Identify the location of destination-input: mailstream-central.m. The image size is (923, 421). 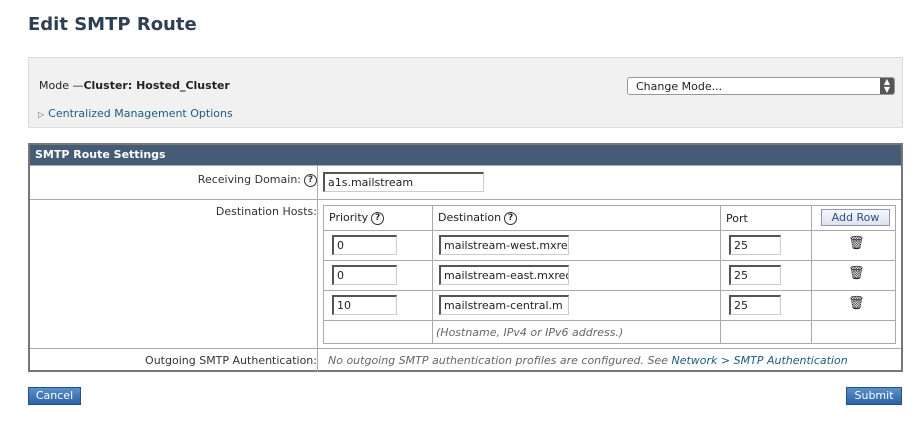
(504, 305).